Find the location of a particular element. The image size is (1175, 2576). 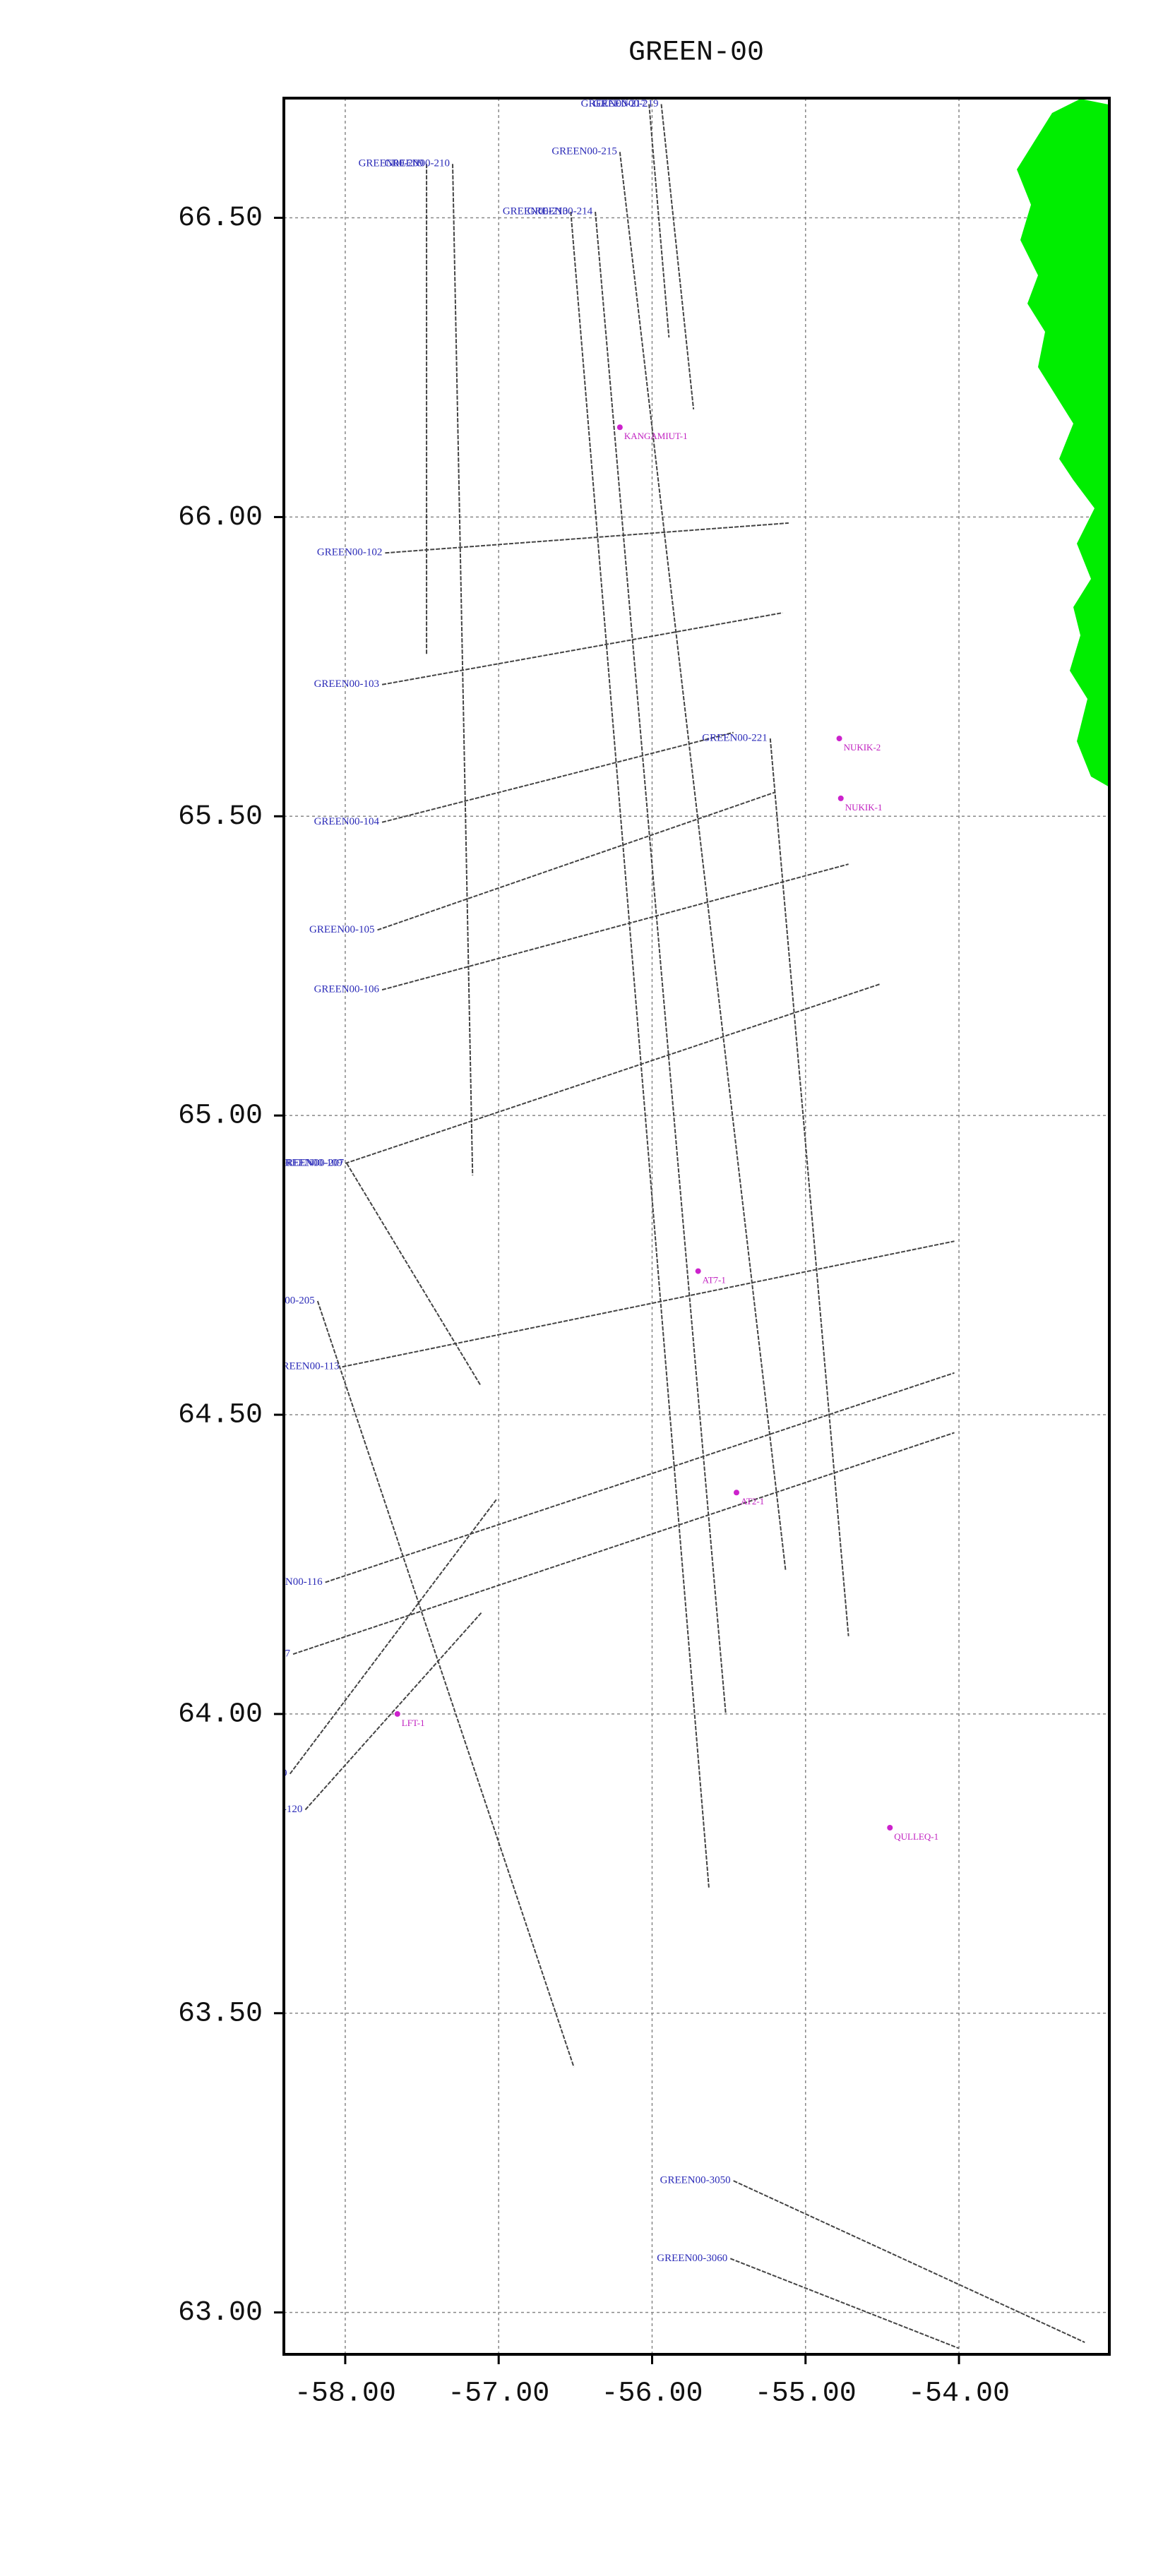

well-label: AT2-1 is located at coordinates (752, 1501).